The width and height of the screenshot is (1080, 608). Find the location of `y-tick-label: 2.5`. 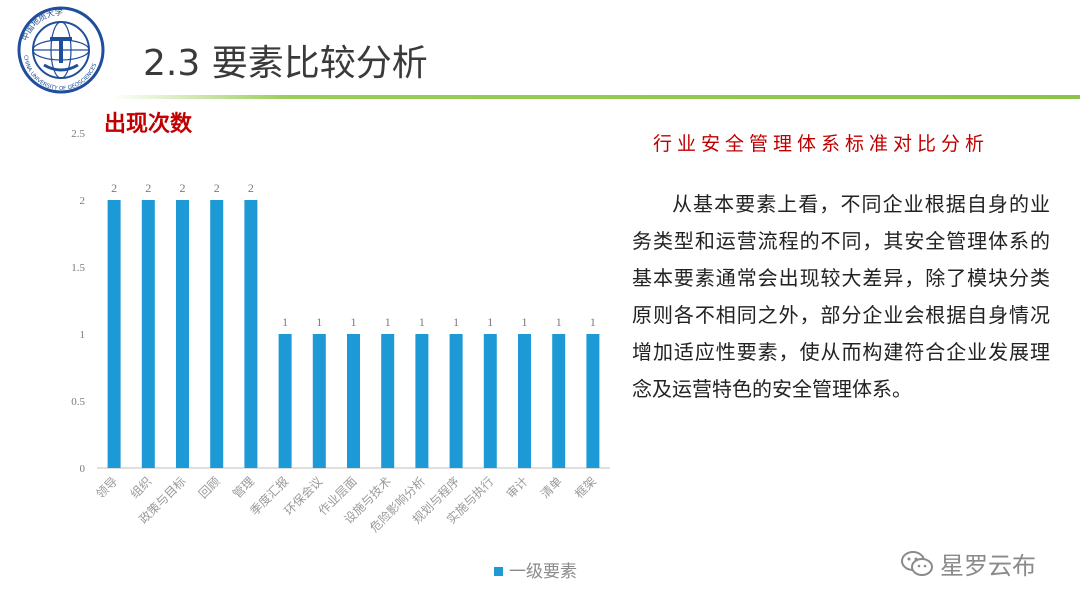

y-tick-label: 2.5 is located at coordinates (78, 134).